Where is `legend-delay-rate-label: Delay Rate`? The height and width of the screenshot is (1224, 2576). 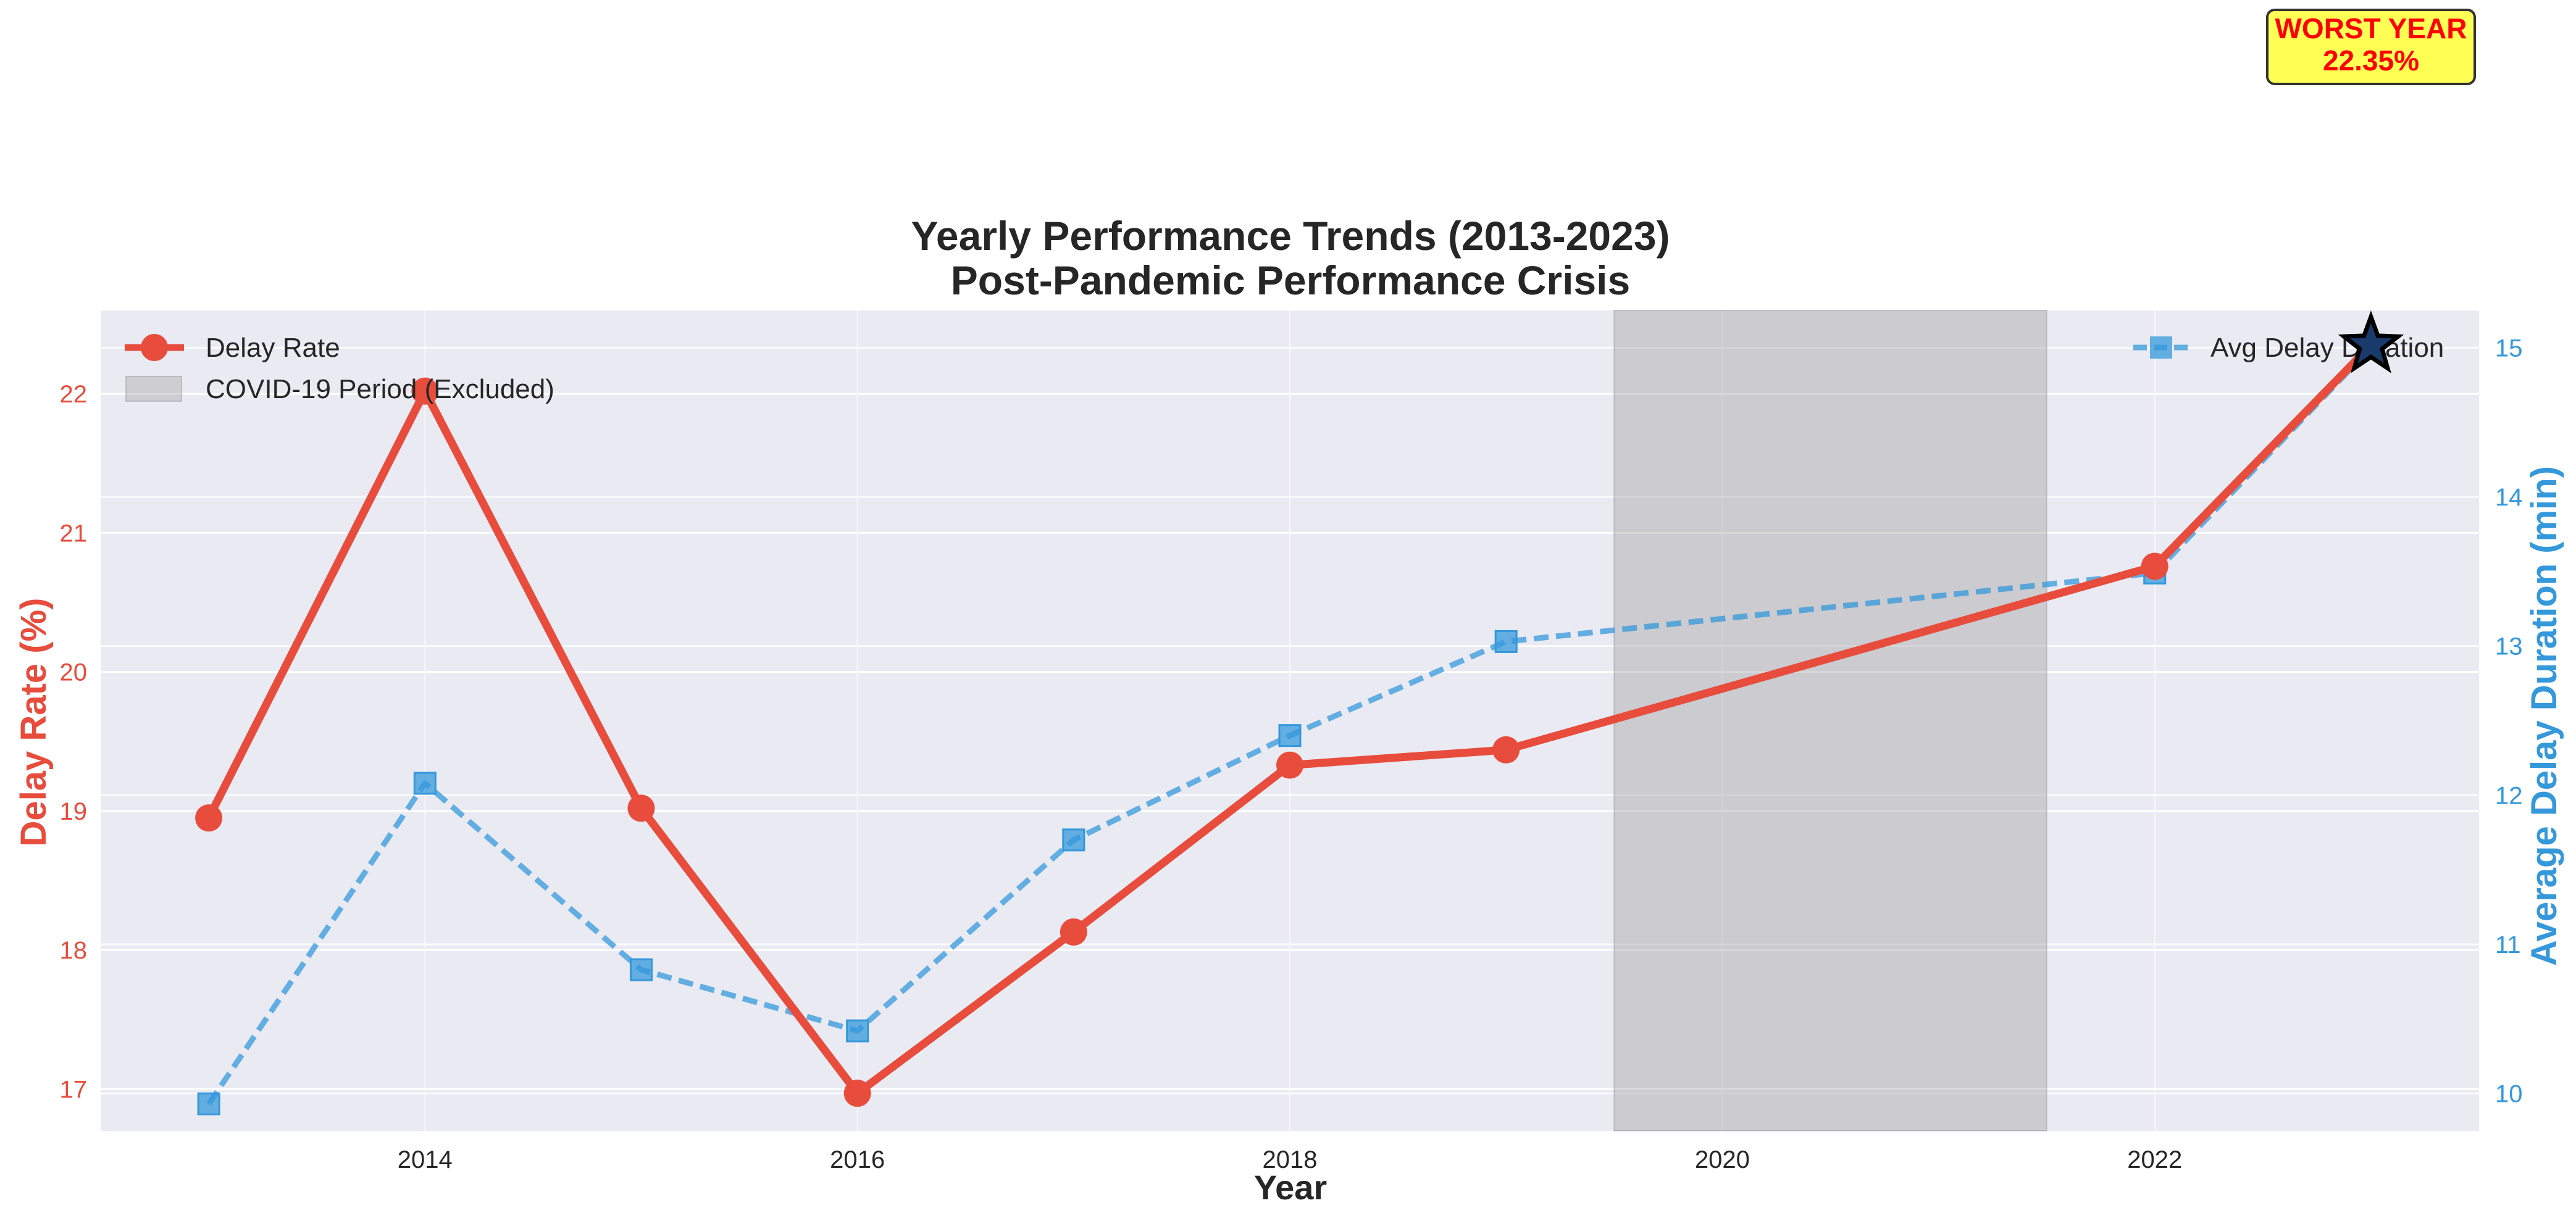
legend-delay-rate-label: Delay Rate is located at coordinates (273, 348).